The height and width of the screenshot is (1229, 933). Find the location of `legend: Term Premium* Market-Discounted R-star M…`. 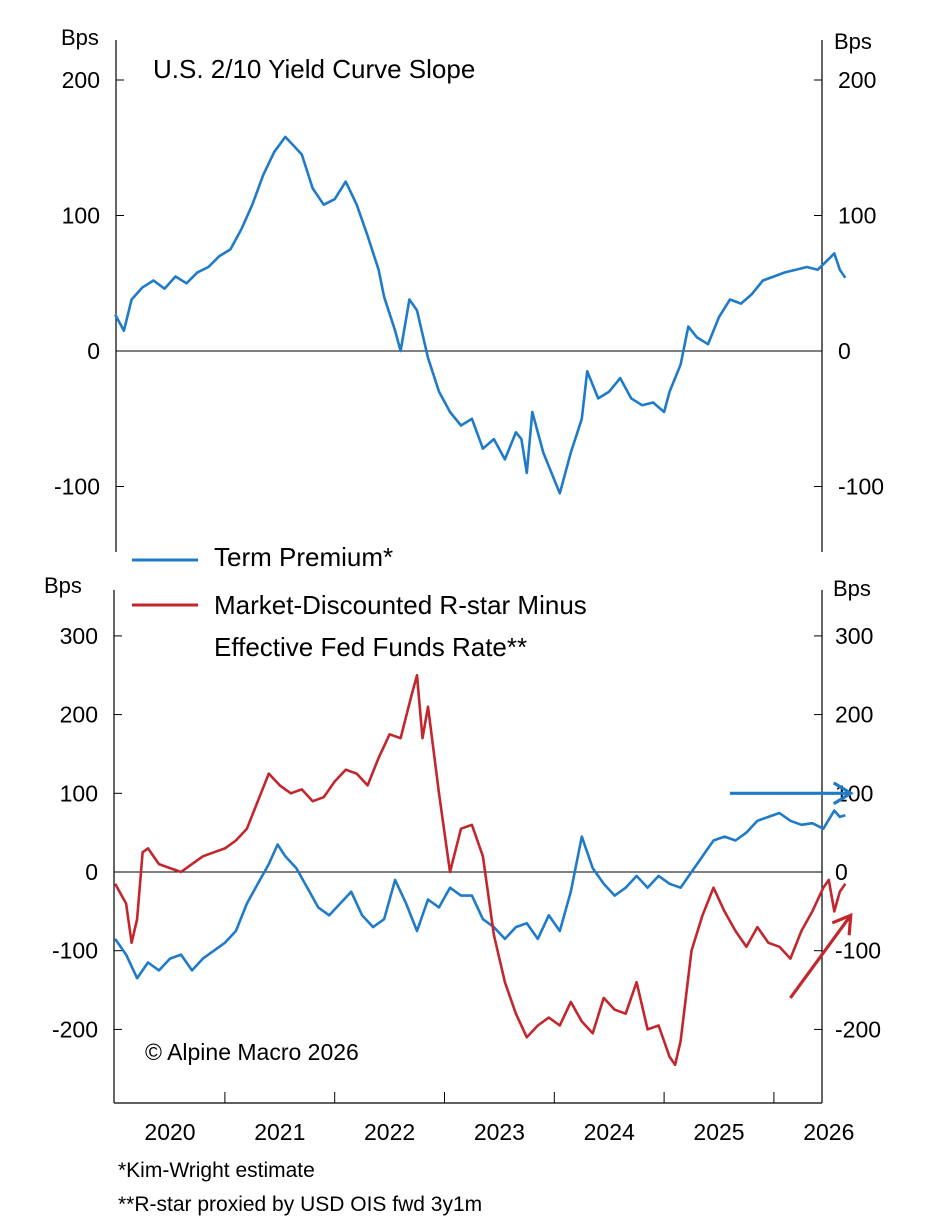

legend: Term Premium* Market-Discounted R-star M… is located at coordinates (363, 602).